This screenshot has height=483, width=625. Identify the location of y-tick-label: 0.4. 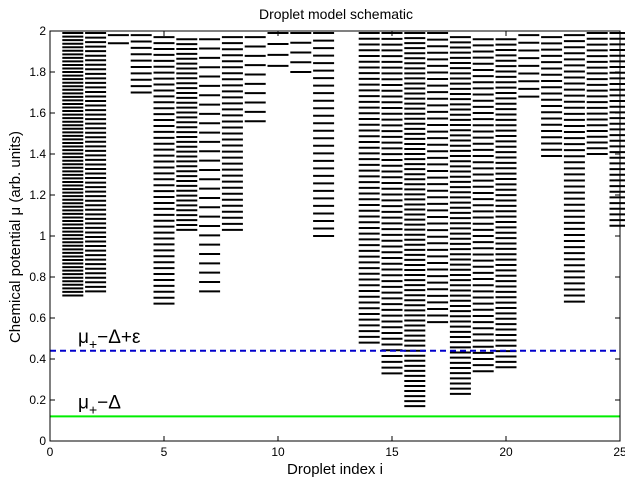
(37, 359).